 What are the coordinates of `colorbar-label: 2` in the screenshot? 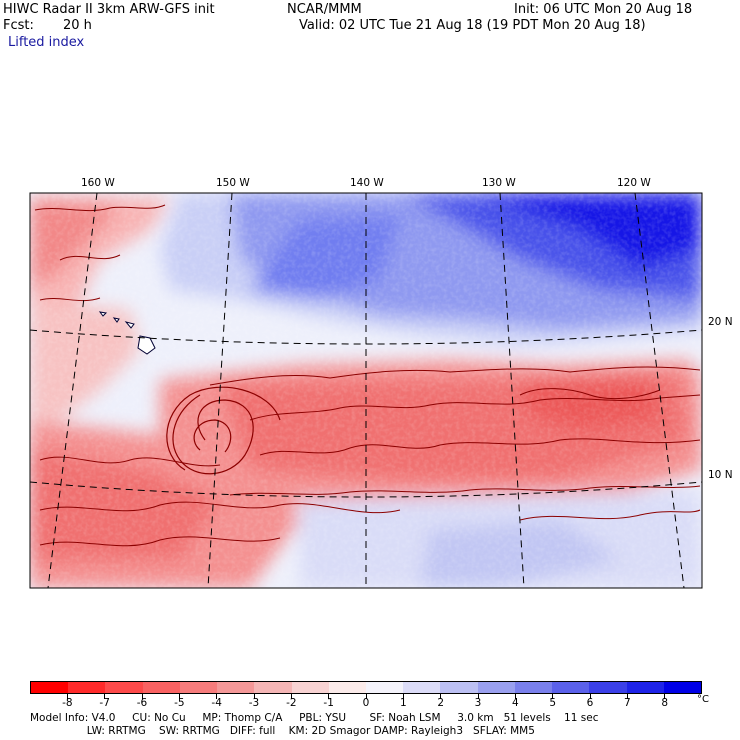 It's located at (440, 703).